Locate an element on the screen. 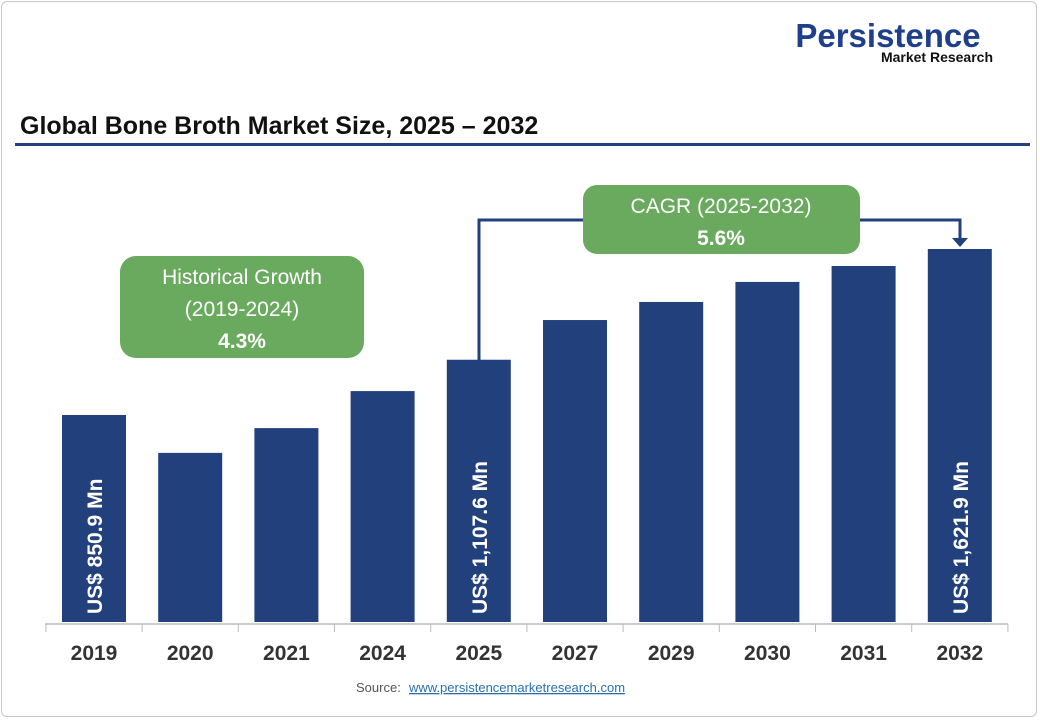 The height and width of the screenshot is (720, 1040). bar-2024 is located at coordinates (382, 506).